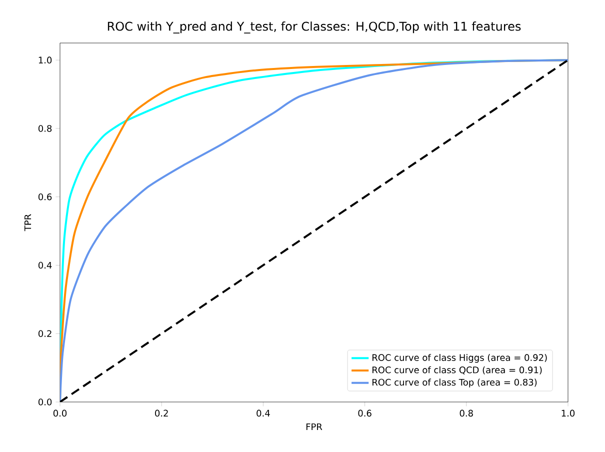  What do you see at coordinates (45, 196) in the screenshot?
I see `y-tick-label: 0.6` at bounding box center [45, 196].